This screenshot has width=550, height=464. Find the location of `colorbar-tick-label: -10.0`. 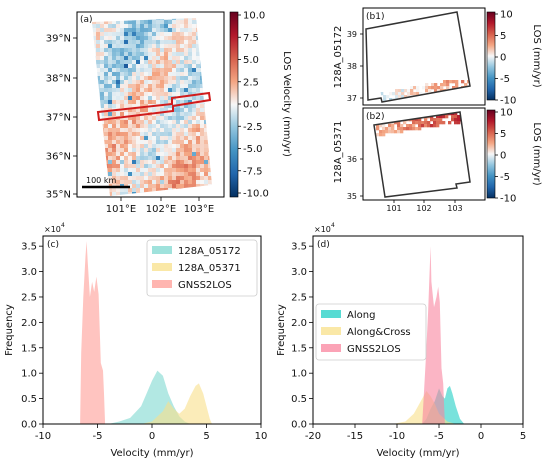

colorbar-tick-label: -10.0 is located at coordinates (256, 194).